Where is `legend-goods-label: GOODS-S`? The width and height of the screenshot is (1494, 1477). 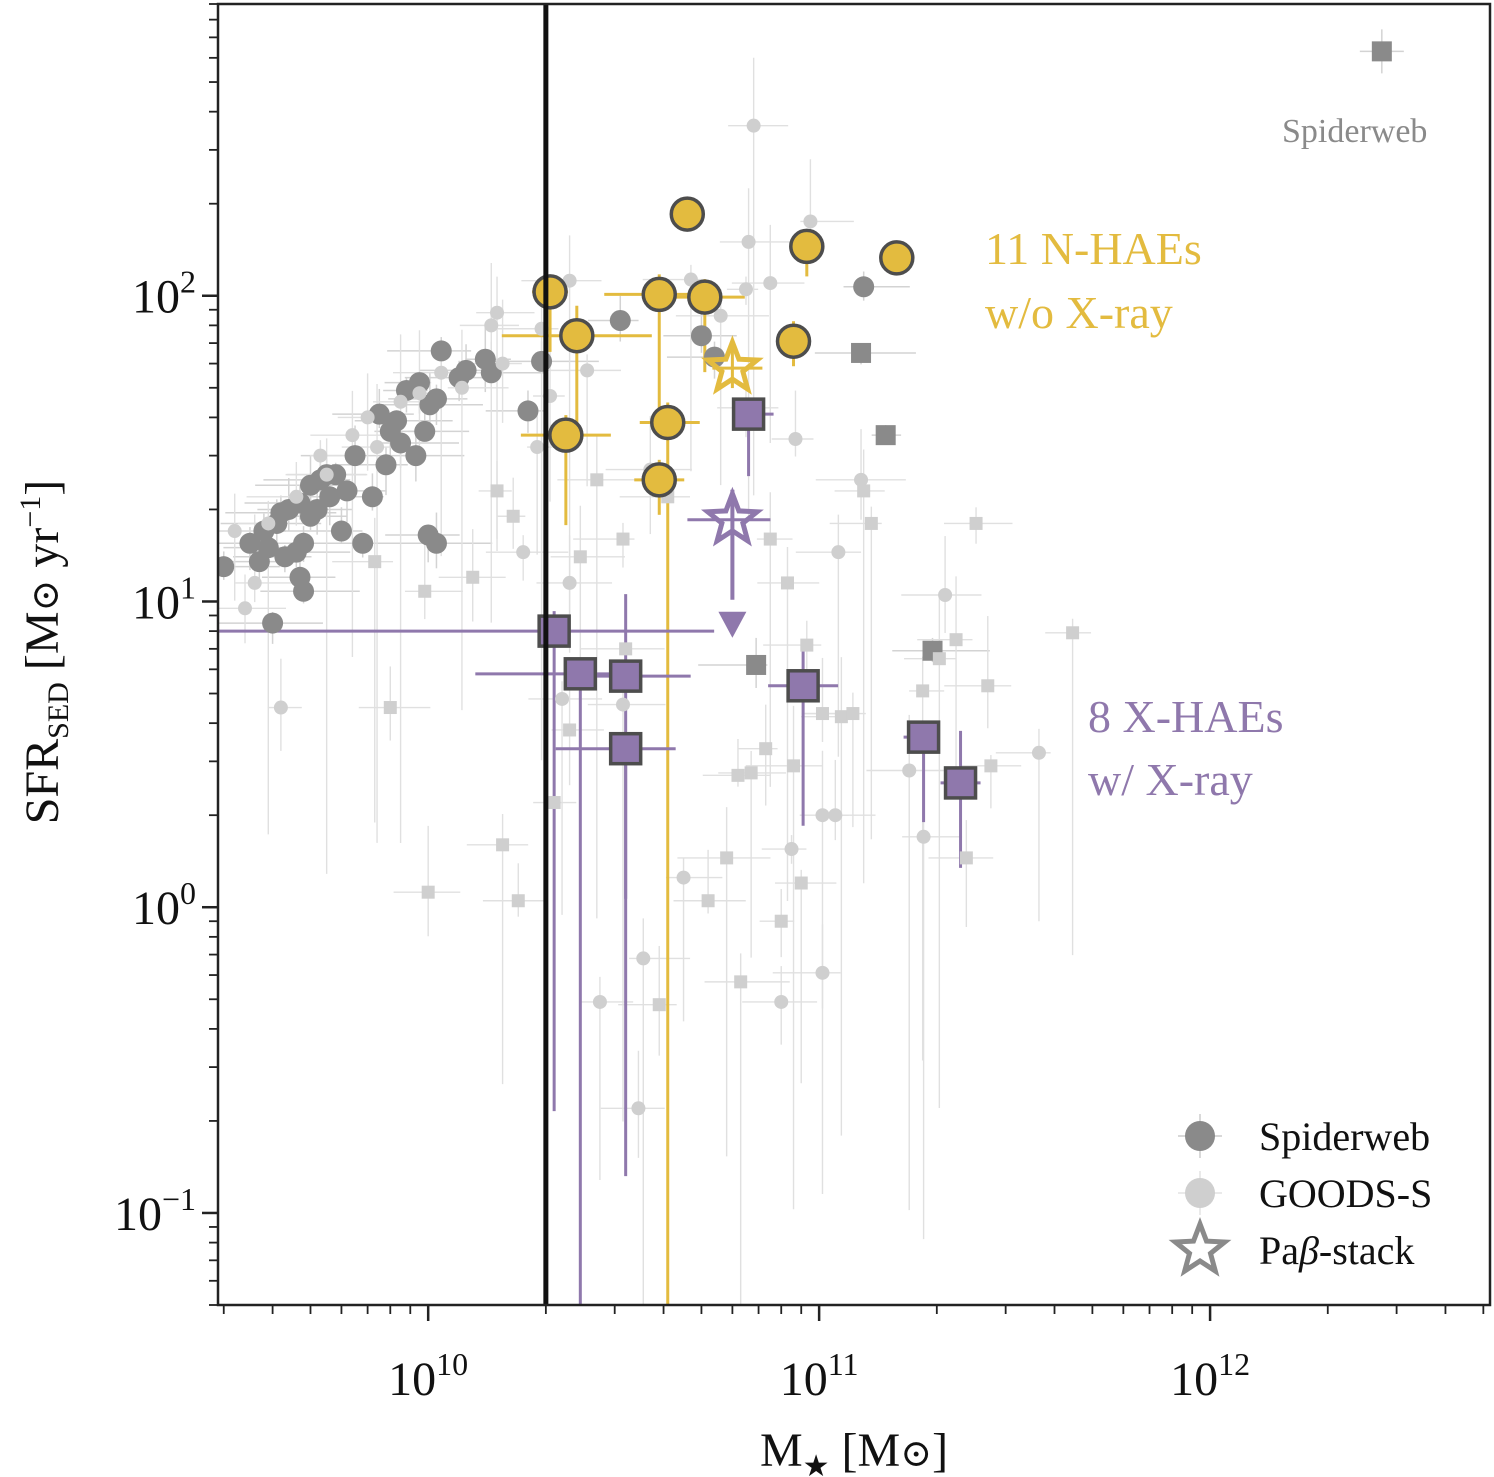
legend-goods-label: GOODS-S is located at coordinates (1345, 1193).